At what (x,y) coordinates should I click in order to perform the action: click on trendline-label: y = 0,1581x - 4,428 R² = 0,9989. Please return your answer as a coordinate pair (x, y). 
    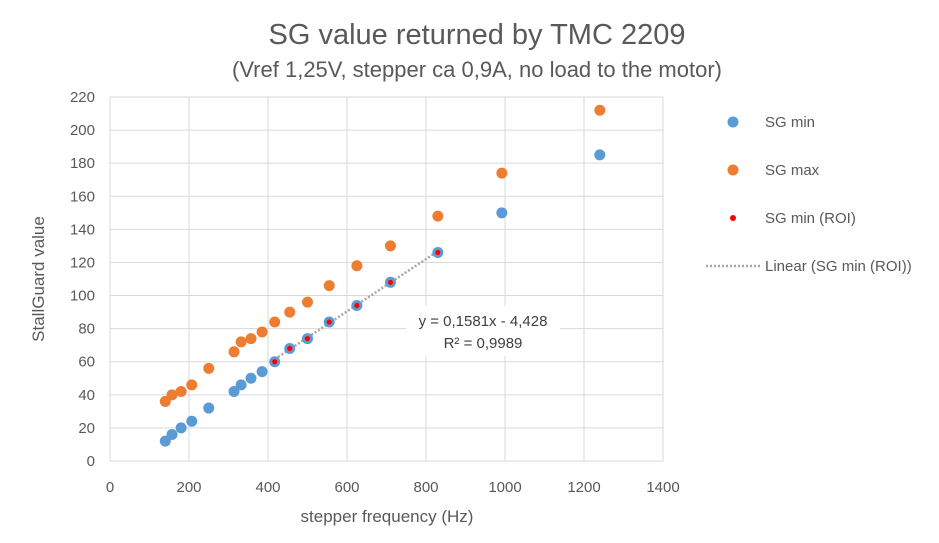
    Looking at the image, I should click on (483, 331).